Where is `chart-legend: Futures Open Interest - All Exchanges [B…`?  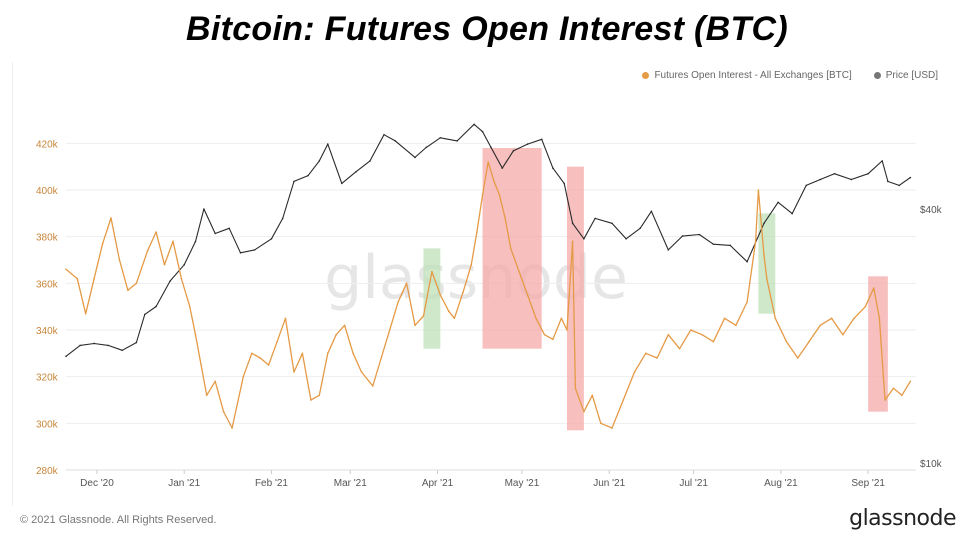
chart-legend: Futures Open Interest - All Exchanges [B… is located at coordinates (790, 75).